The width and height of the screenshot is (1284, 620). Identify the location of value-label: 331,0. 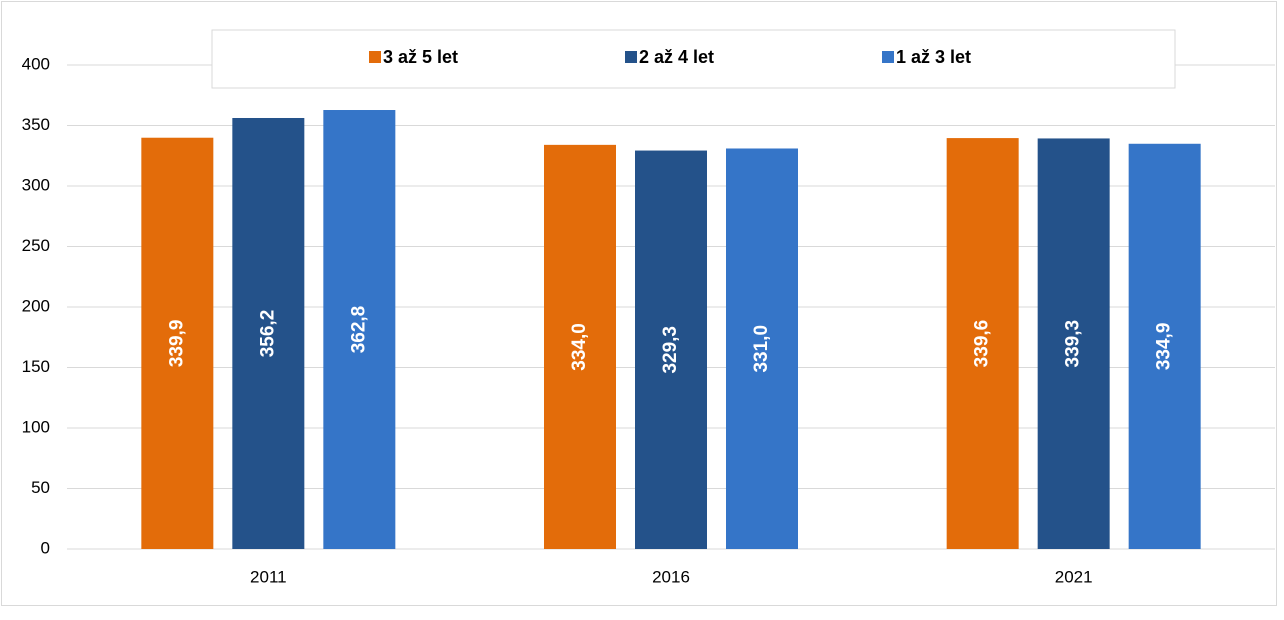
(761, 349).